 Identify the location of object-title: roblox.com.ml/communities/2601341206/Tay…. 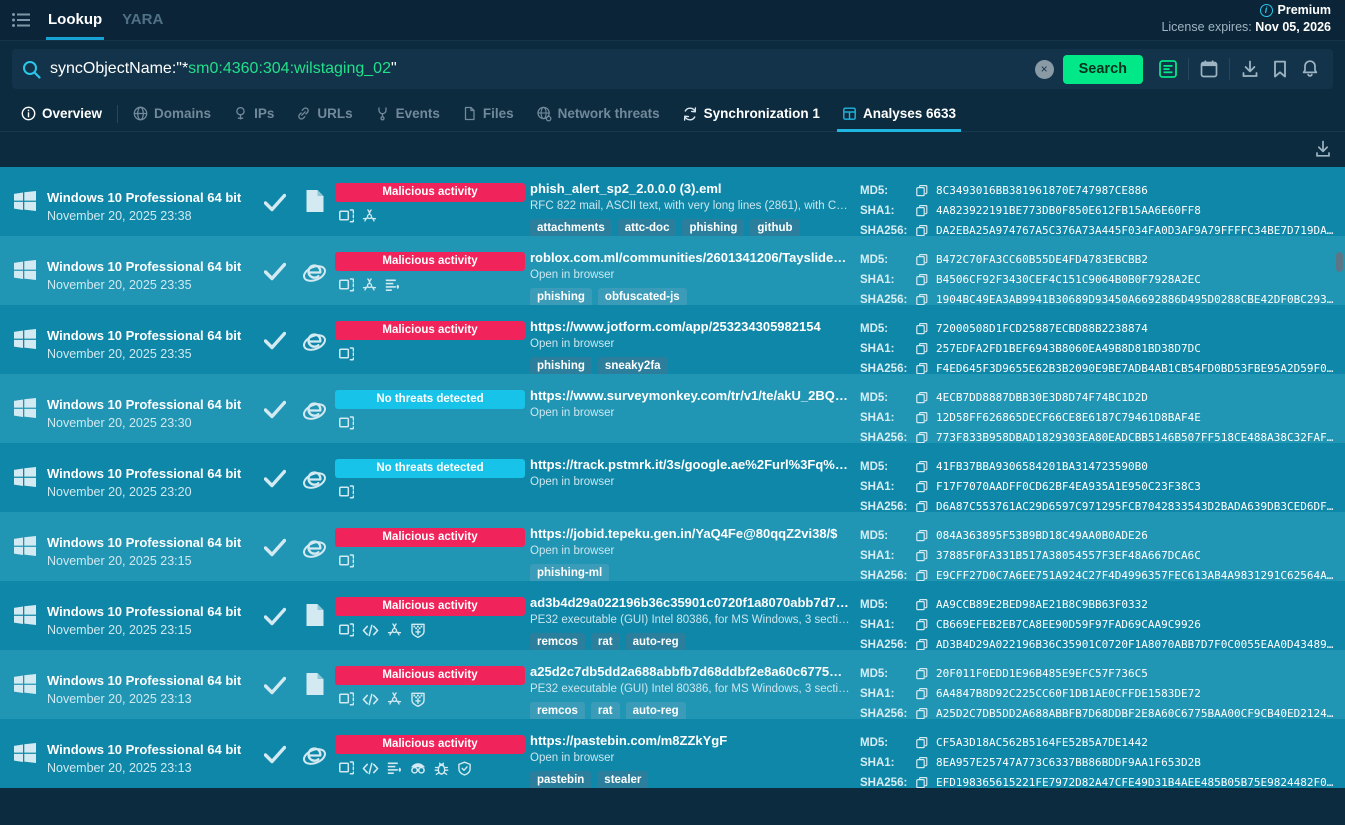
(690, 257).